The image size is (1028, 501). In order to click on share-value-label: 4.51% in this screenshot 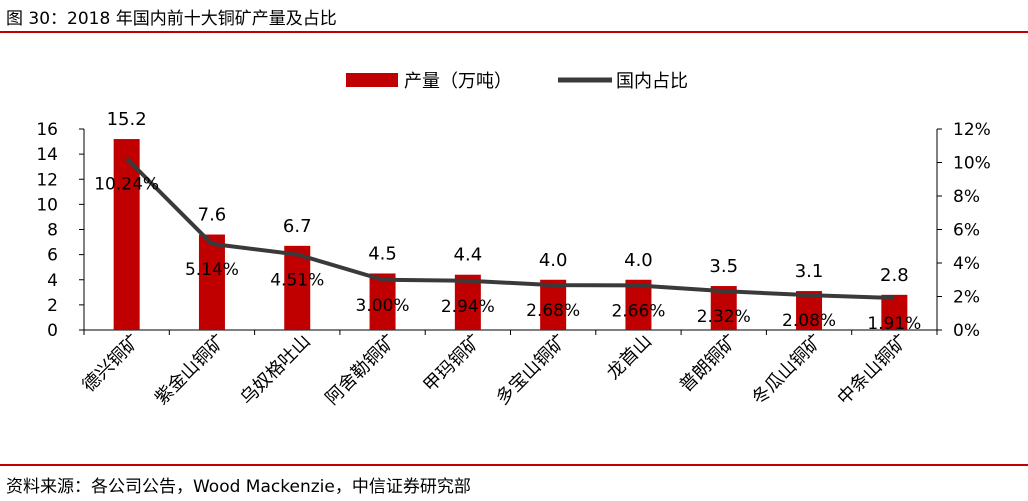, I will do `click(297, 280)`.